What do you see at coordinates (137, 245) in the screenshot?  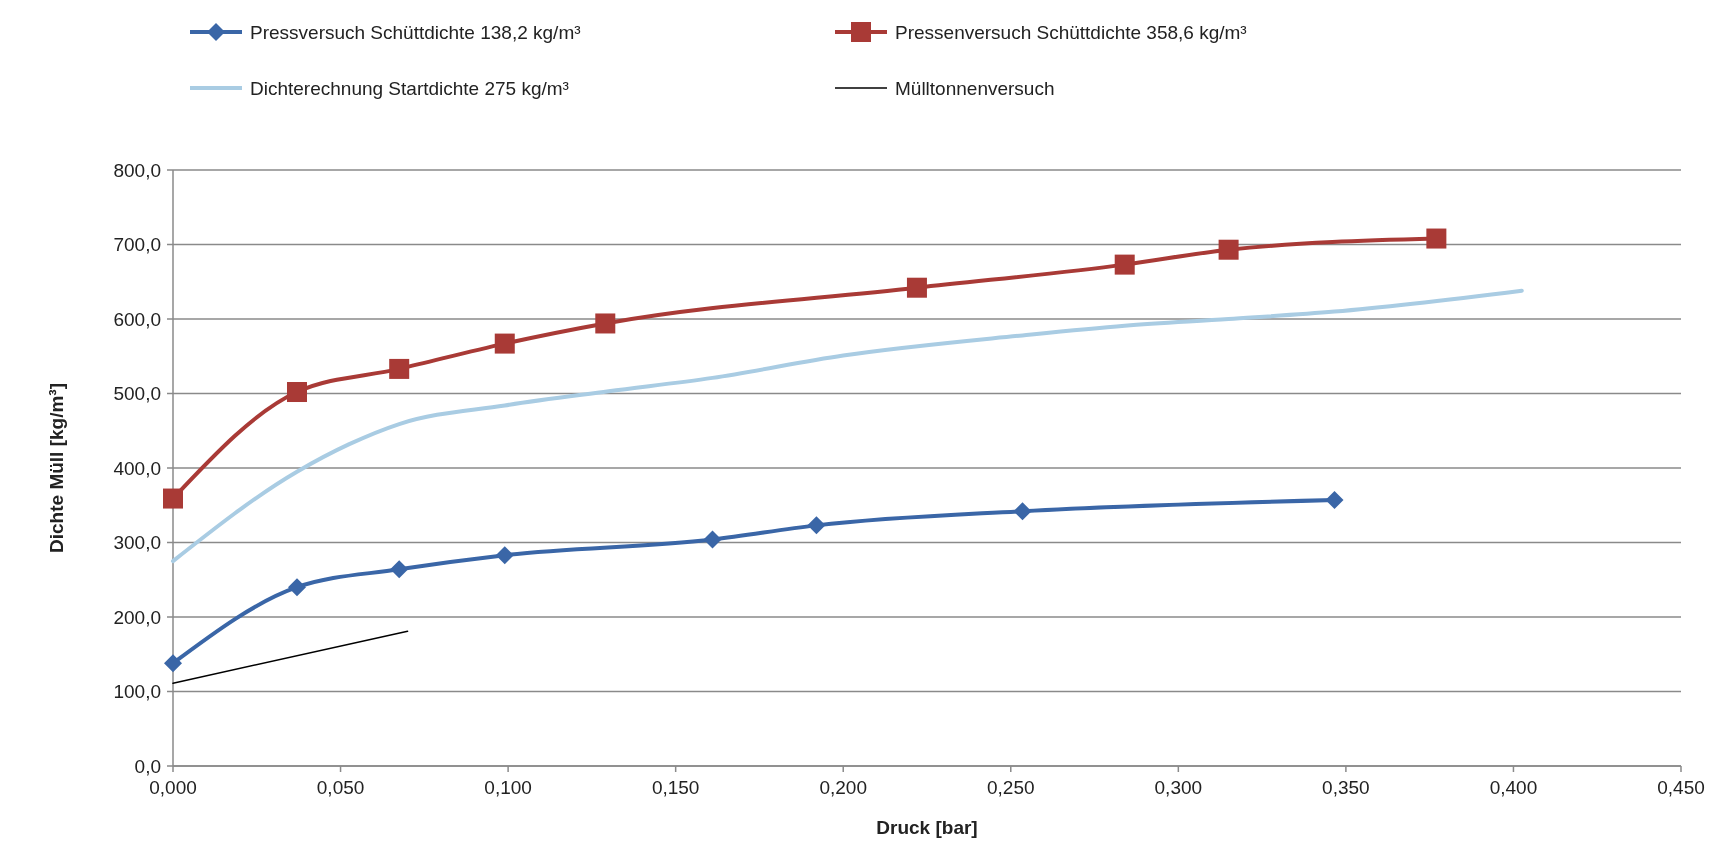 I see `y-tick-label: 700,0` at bounding box center [137, 245].